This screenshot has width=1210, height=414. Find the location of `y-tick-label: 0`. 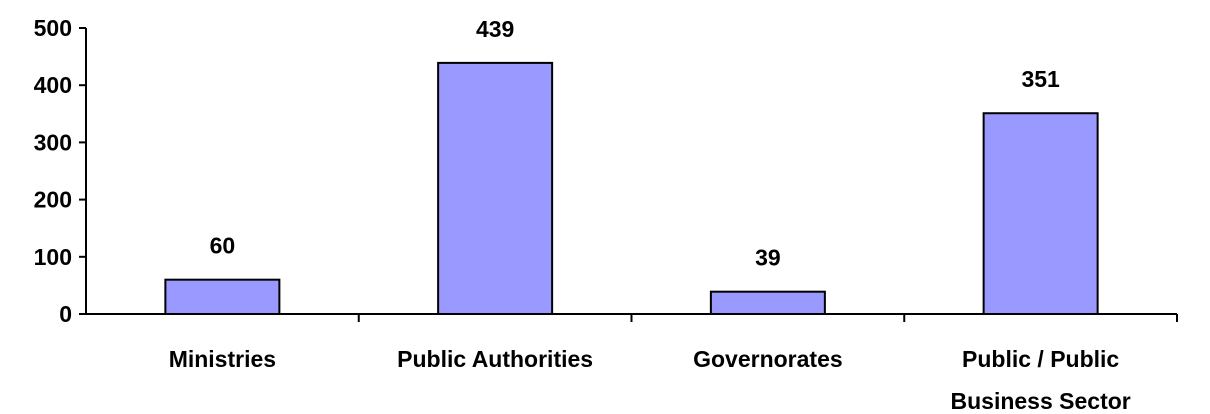

y-tick-label: 0 is located at coordinates (65, 314).